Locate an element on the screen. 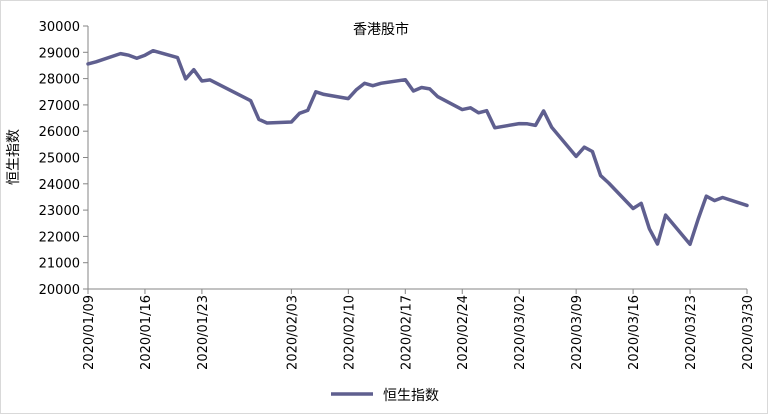  y-tick-label: 26000 is located at coordinates (59, 132).